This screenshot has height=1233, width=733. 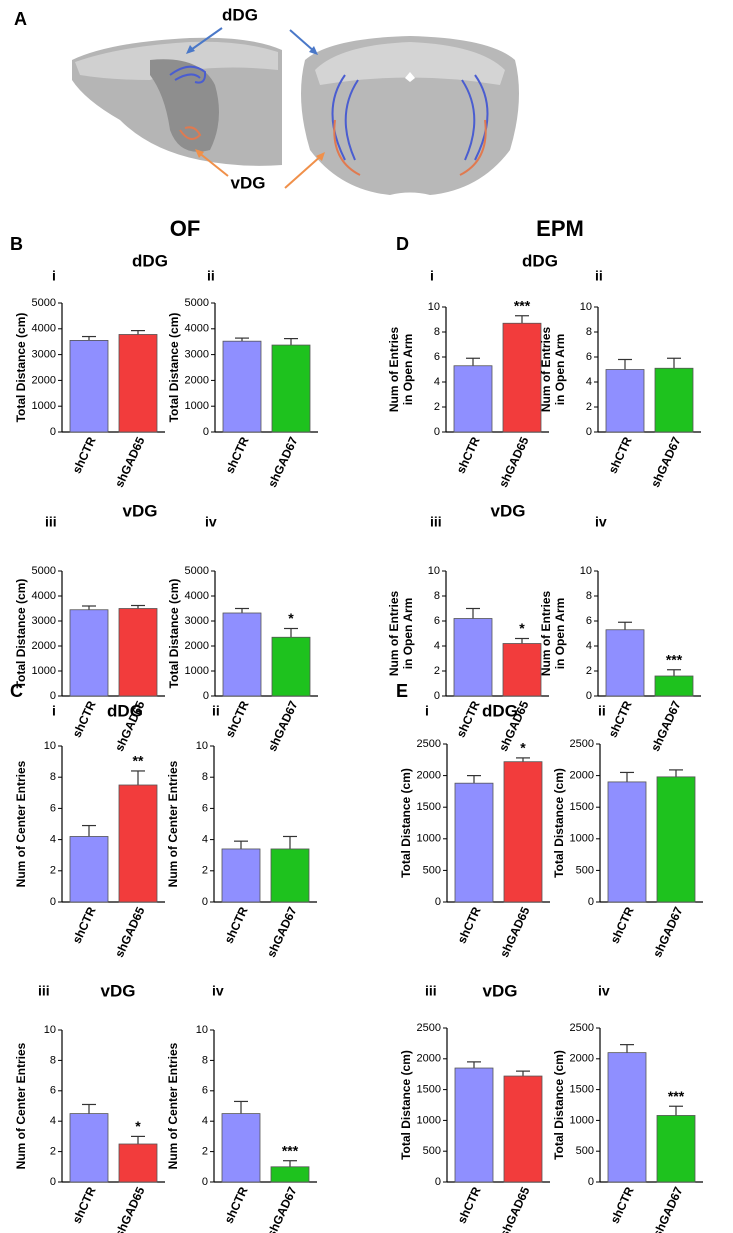 What do you see at coordinates (240, 14) in the screenshot?
I see `dorsal-label: dDG` at bounding box center [240, 14].